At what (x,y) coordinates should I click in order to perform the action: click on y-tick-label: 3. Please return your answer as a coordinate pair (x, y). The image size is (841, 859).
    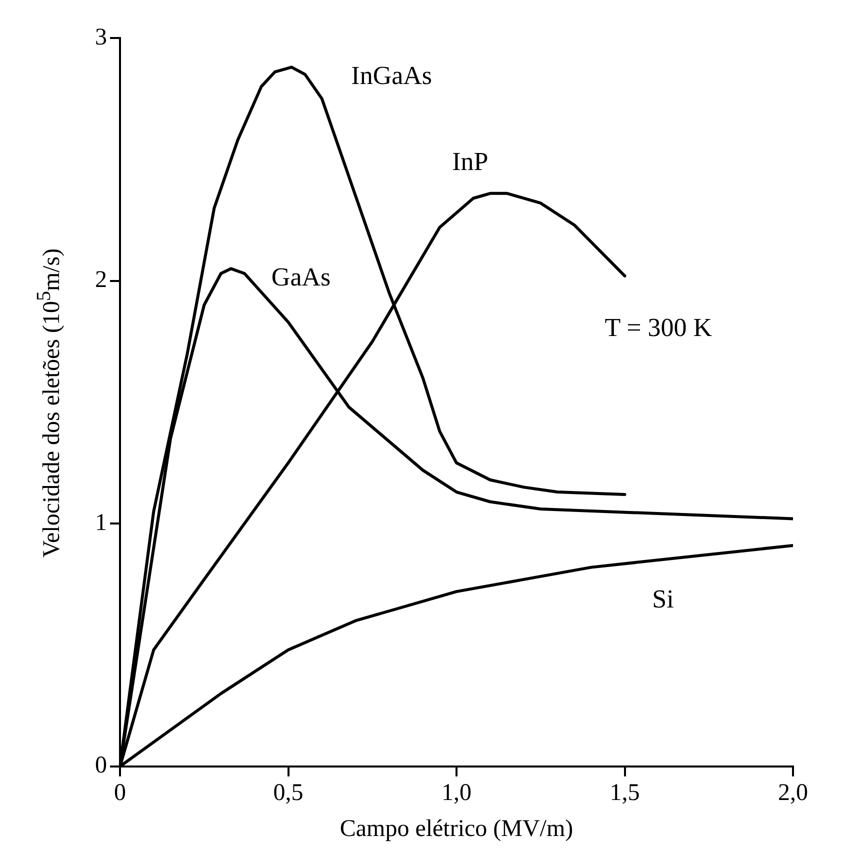
    Looking at the image, I should click on (101, 37).